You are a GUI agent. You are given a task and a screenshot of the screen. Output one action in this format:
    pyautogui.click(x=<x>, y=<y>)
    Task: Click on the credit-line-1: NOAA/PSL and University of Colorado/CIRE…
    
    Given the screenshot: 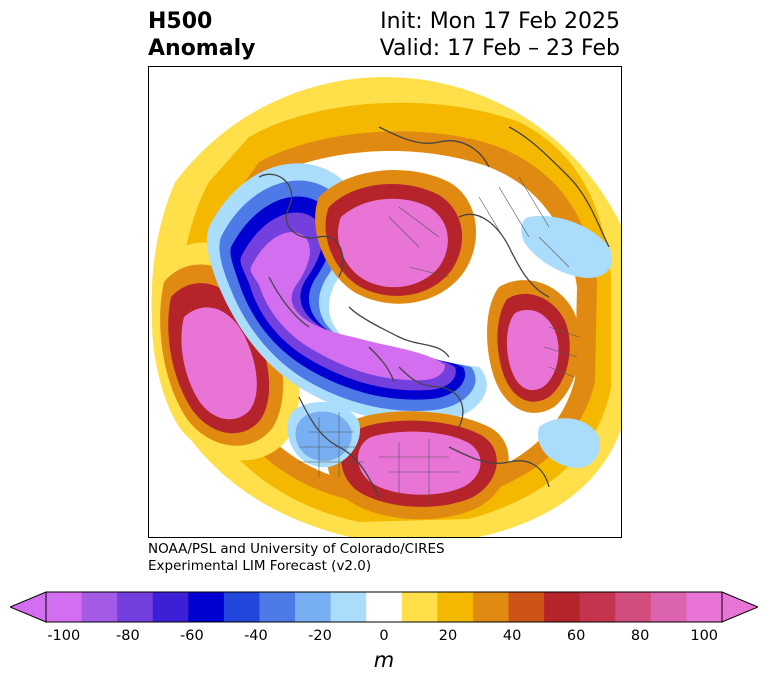 What is the action you would take?
    pyautogui.click(x=296, y=549)
    